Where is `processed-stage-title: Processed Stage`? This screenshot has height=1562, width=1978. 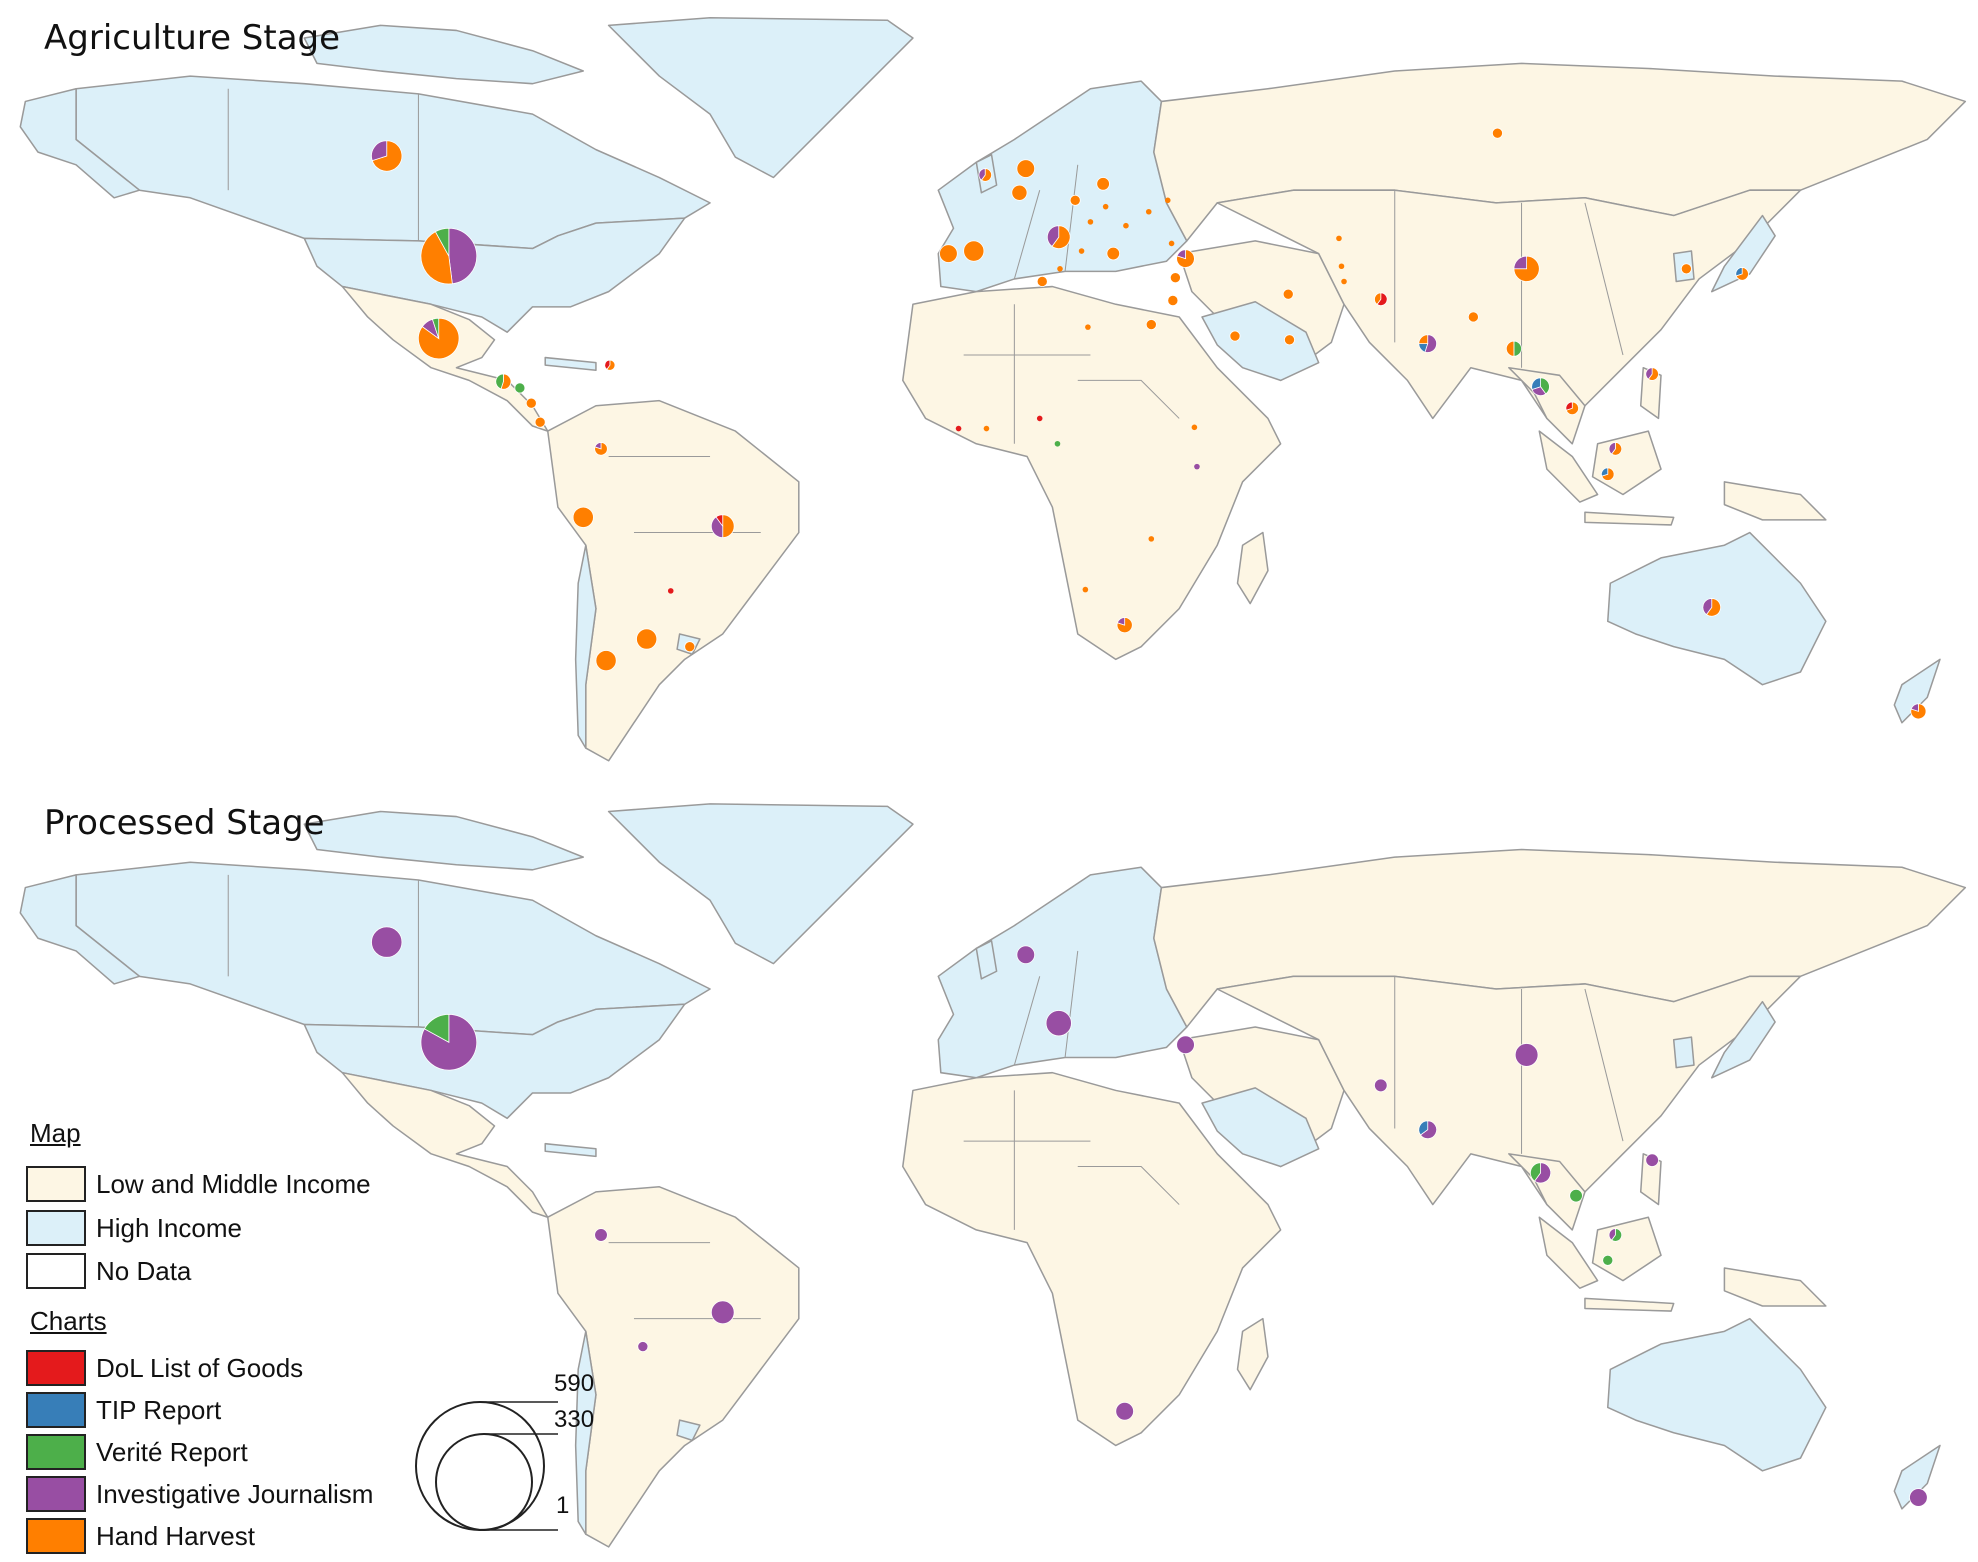 processed-stage-title: Processed Stage is located at coordinates (184, 823).